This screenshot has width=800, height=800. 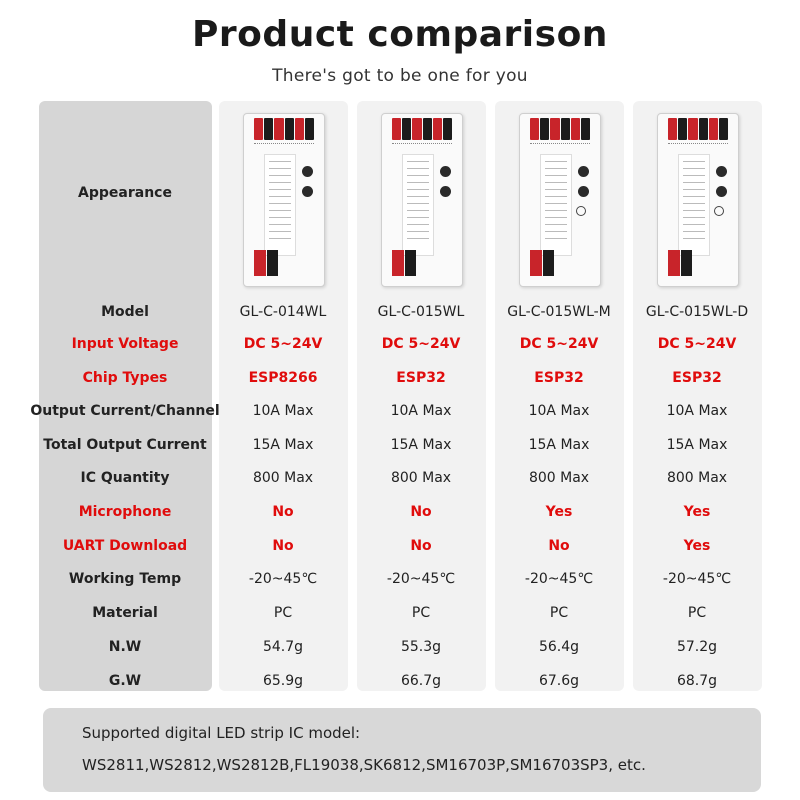 What do you see at coordinates (697, 546) in the screenshot?
I see `cell-uart-4: Yes` at bounding box center [697, 546].